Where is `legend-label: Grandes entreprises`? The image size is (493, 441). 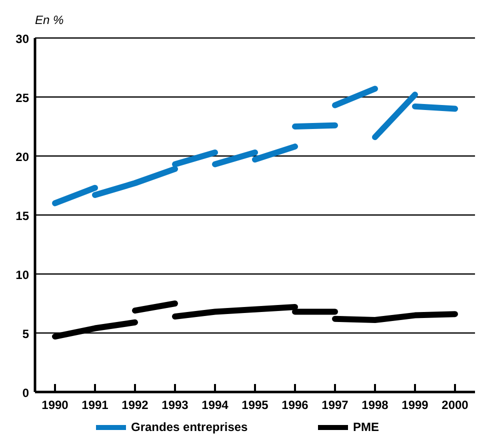
legend-label: Grandes entreprises is located at coordinates (189, 427).